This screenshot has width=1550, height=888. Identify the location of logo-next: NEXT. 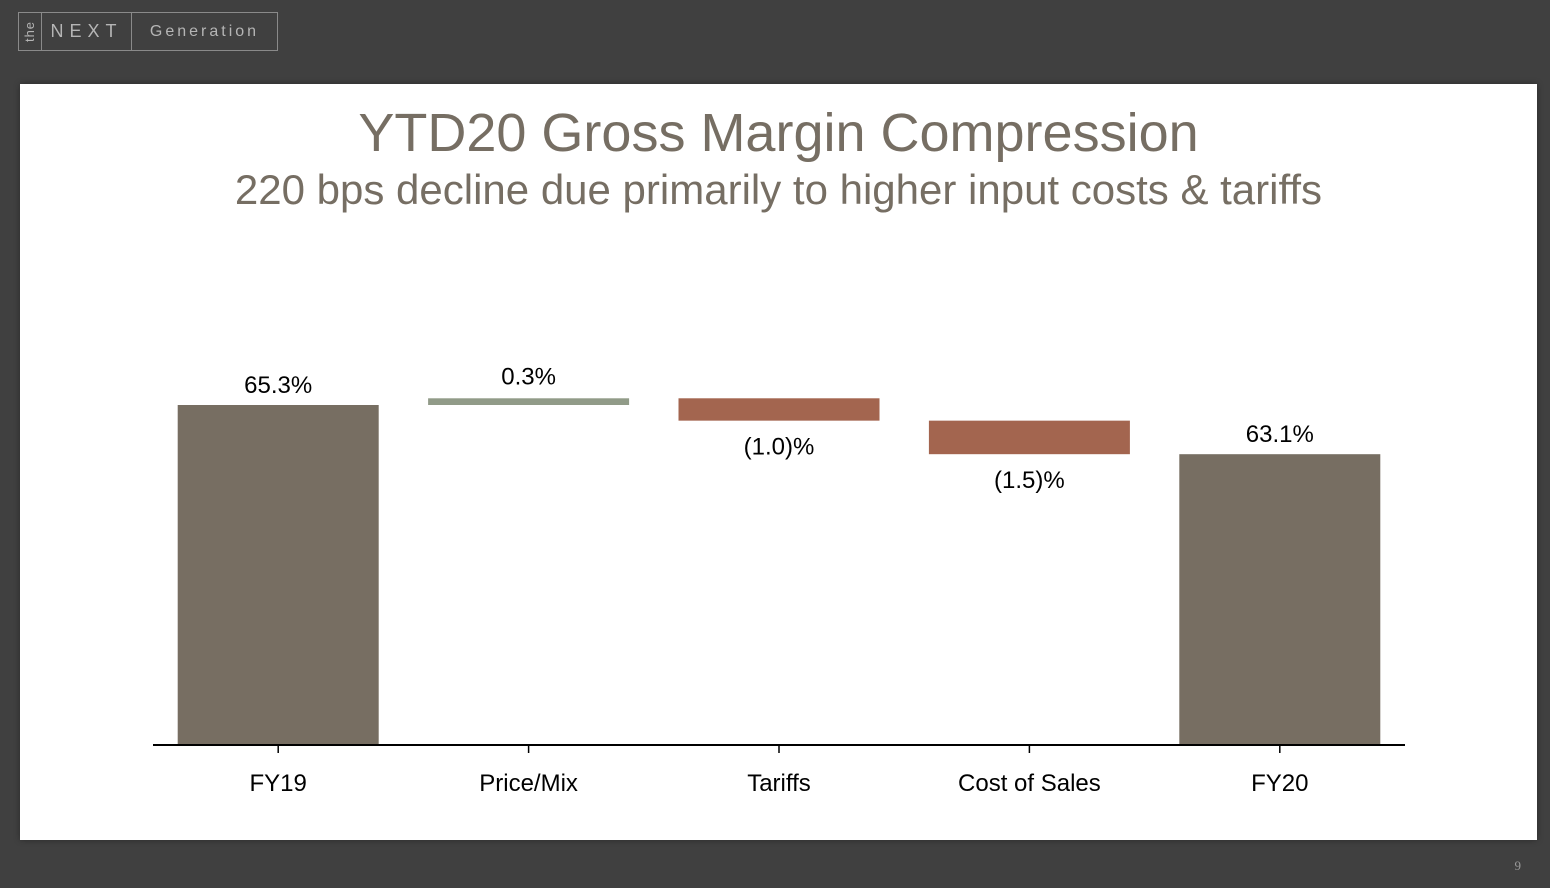
(87, 31).